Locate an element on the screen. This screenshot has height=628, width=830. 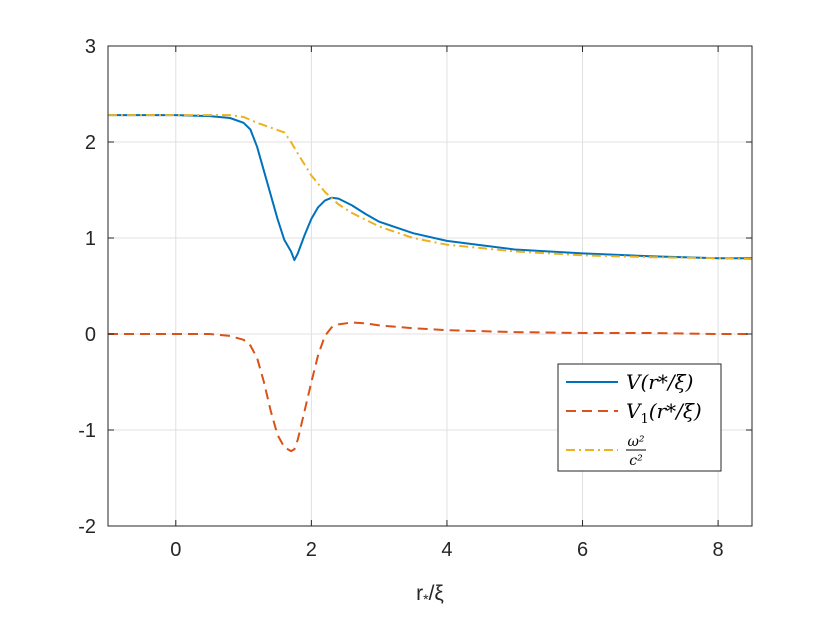
y-tick-label: 2 is located at coordinates (90, 143).